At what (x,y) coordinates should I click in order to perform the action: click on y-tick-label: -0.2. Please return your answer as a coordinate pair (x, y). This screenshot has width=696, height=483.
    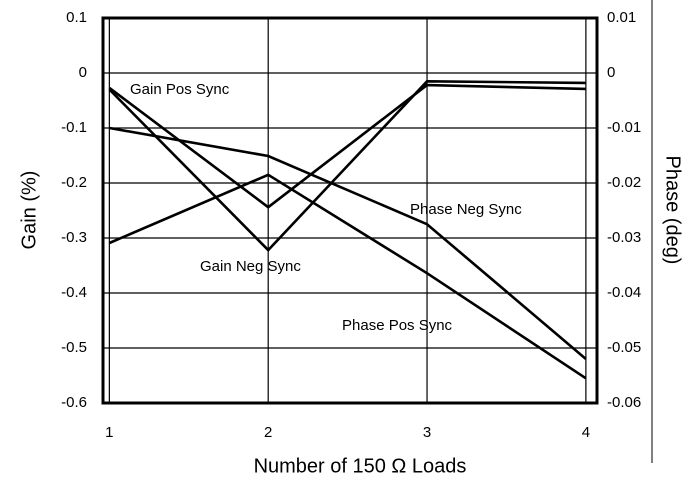
    Looking at the image, I should click on (74, 182).